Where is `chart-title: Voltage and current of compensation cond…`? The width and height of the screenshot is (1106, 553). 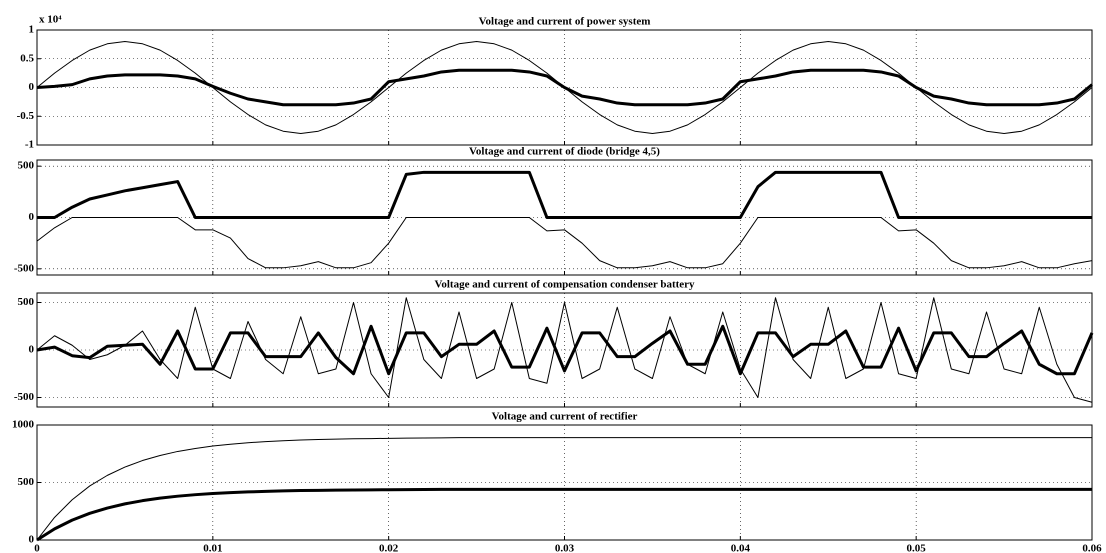
chart-title: Voltage and current of compensation cond… is located at coordinates (564, 285).